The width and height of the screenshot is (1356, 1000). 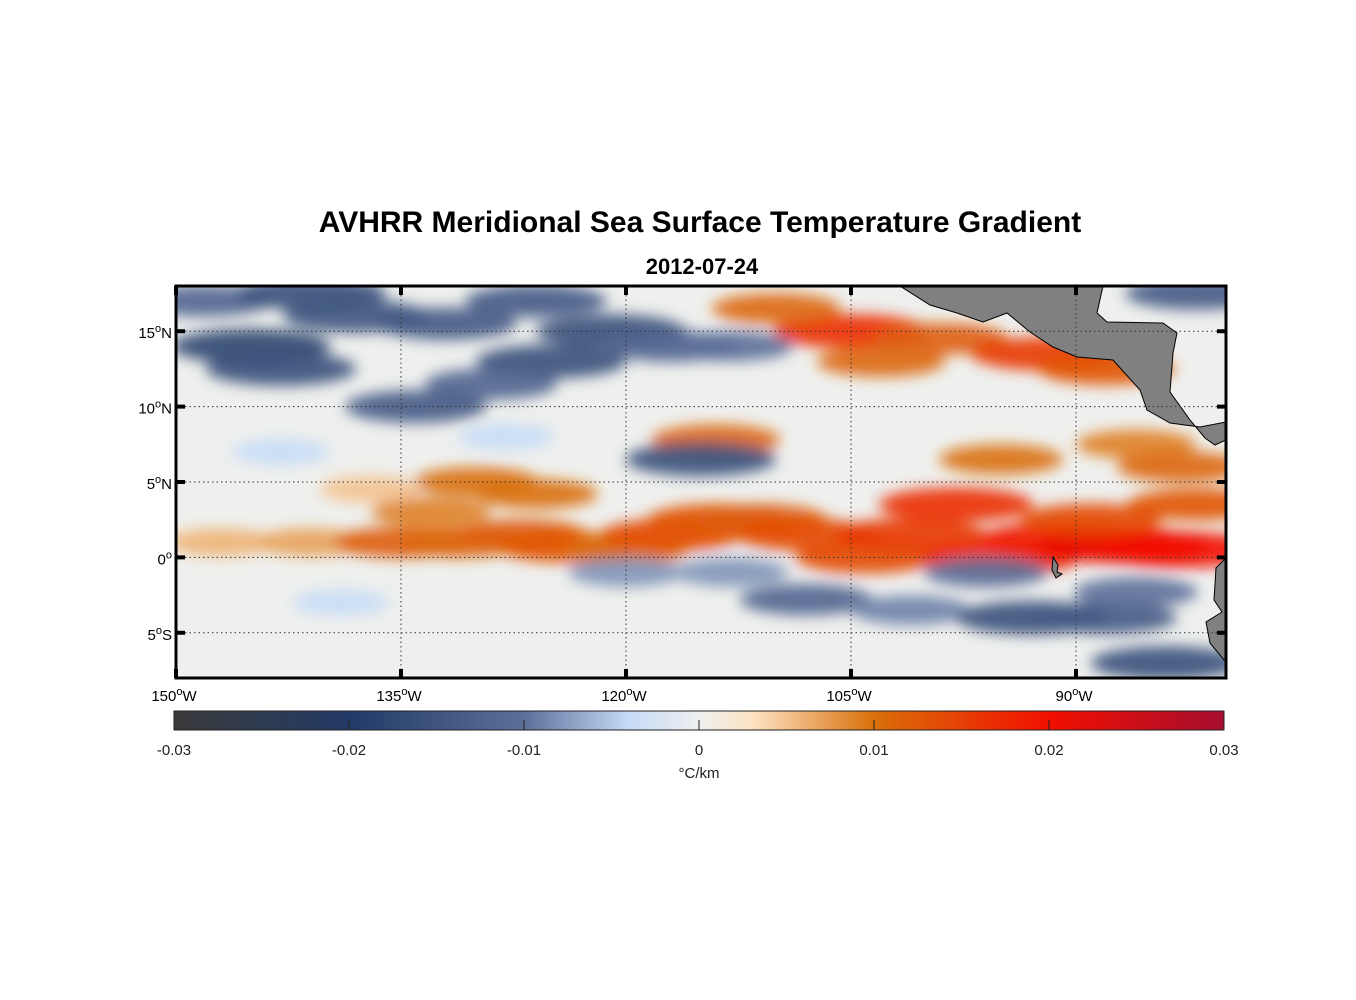 I want to click on colorbar-tick-label: 0.01, so click(x=873, y=750).